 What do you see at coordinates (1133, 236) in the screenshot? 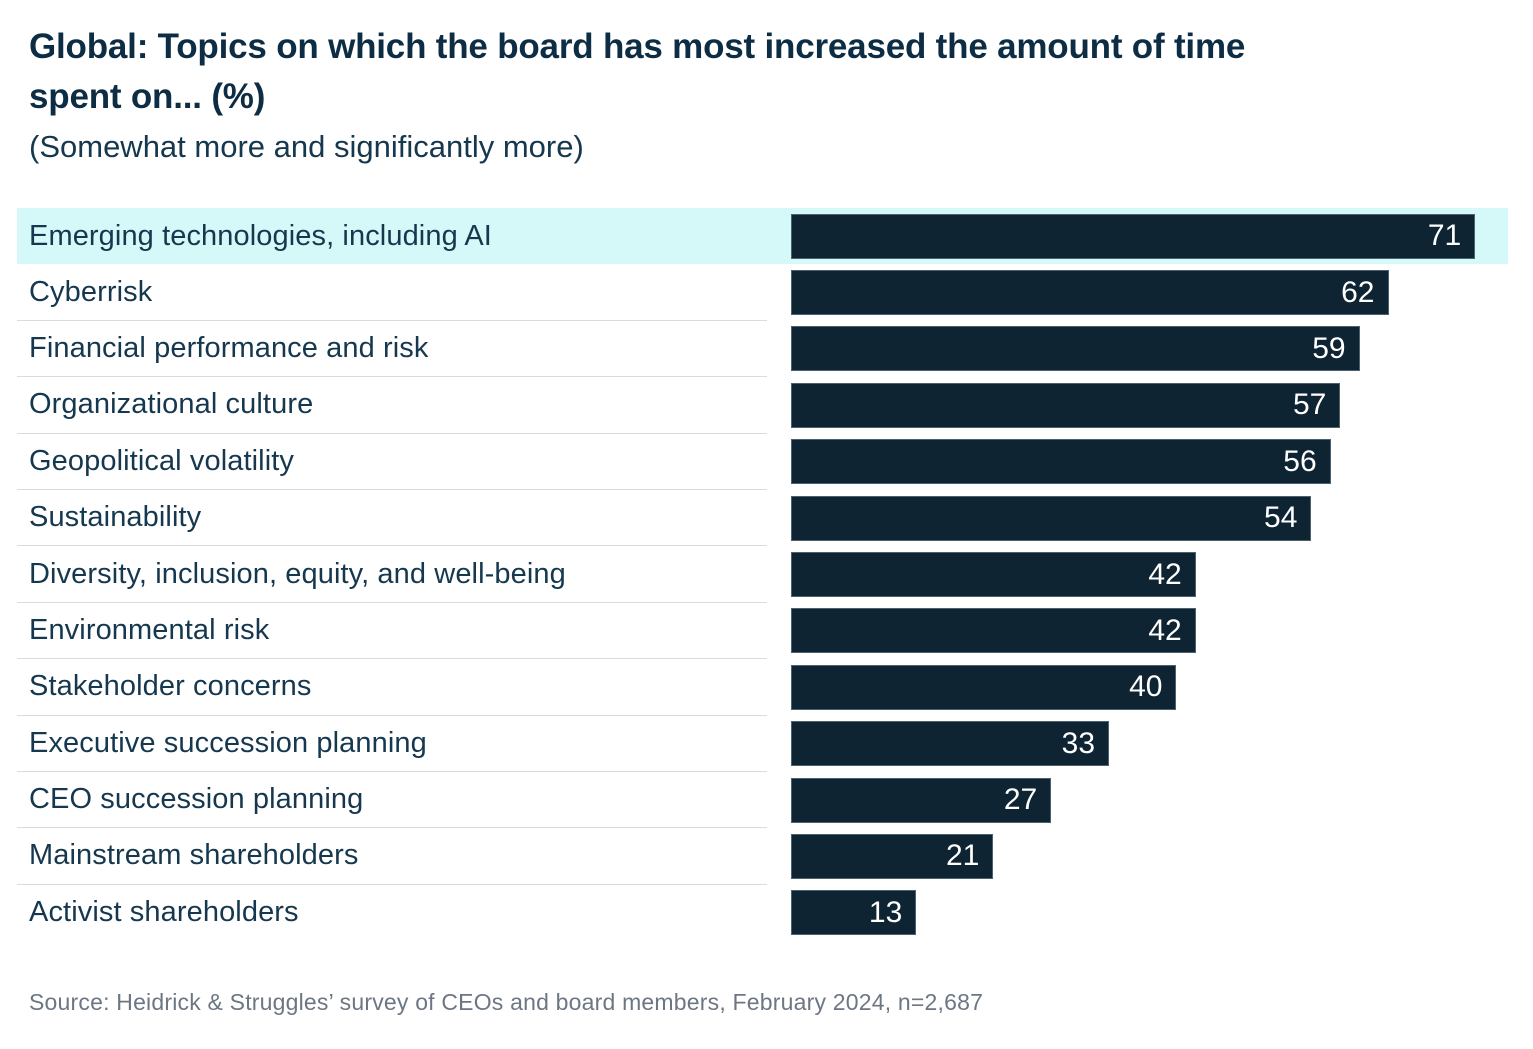
I see `bar: 71` at bounding box center [1133, 236].